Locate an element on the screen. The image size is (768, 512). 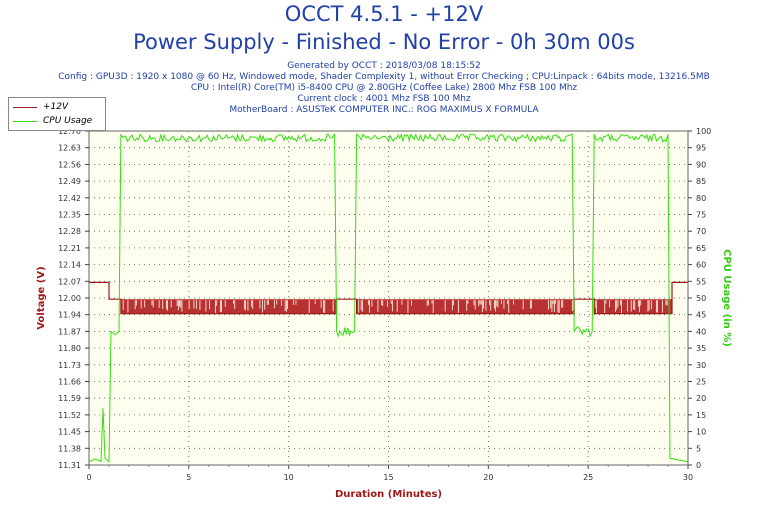
y-right-tick-label: 15 is located at coordinates (701, 415).